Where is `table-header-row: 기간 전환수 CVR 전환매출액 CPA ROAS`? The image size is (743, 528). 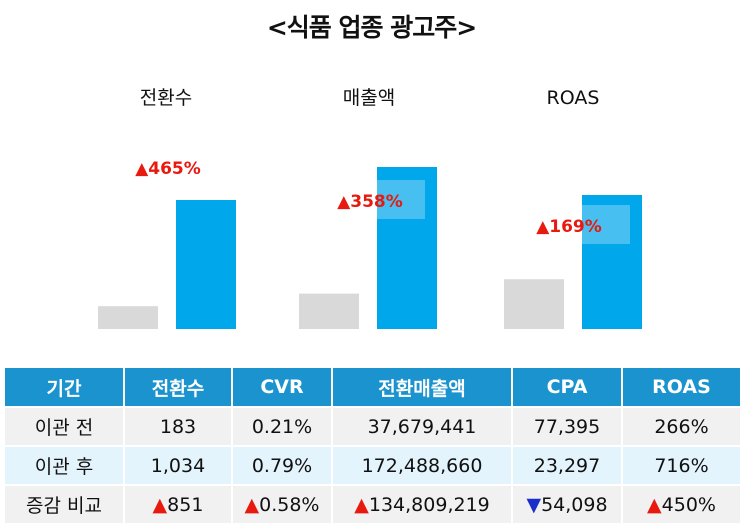 table-header-row: 기간 전환수 CVR 전환매출액 CPA ROAS is located at coordinates (372, 387).